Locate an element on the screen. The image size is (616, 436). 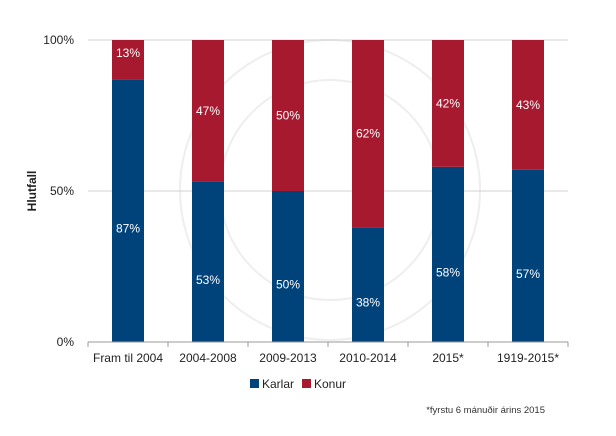
x-tick-label: 2004-2008 is located at coordinates (208, 358).